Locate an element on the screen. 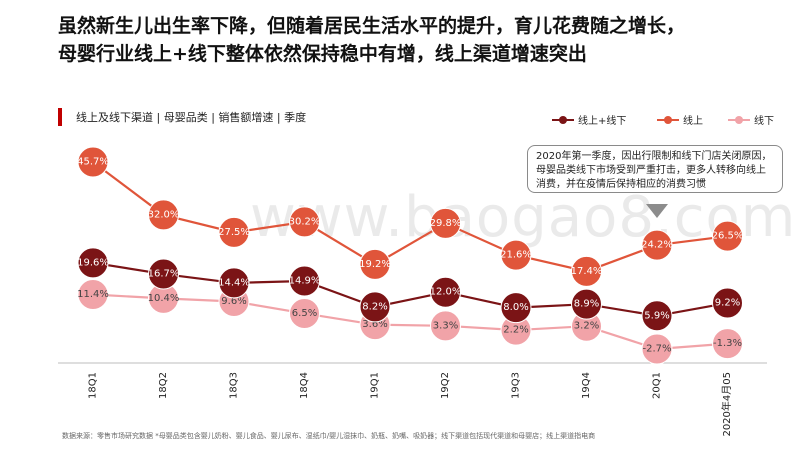  data-label-online: 45.7% is located at coordinates (93, 162).